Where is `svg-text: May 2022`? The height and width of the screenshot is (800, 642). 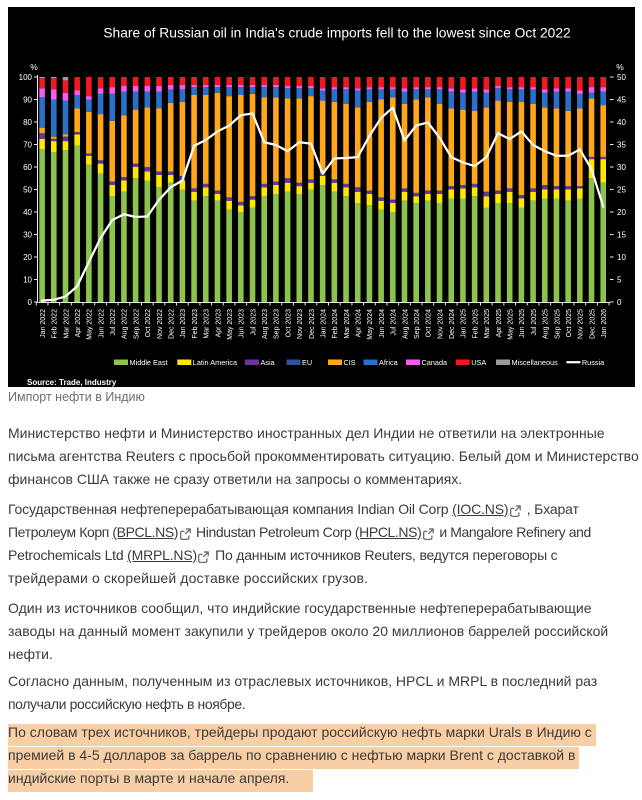
svg-text: May 2022 is located at coordinates (90, 324).